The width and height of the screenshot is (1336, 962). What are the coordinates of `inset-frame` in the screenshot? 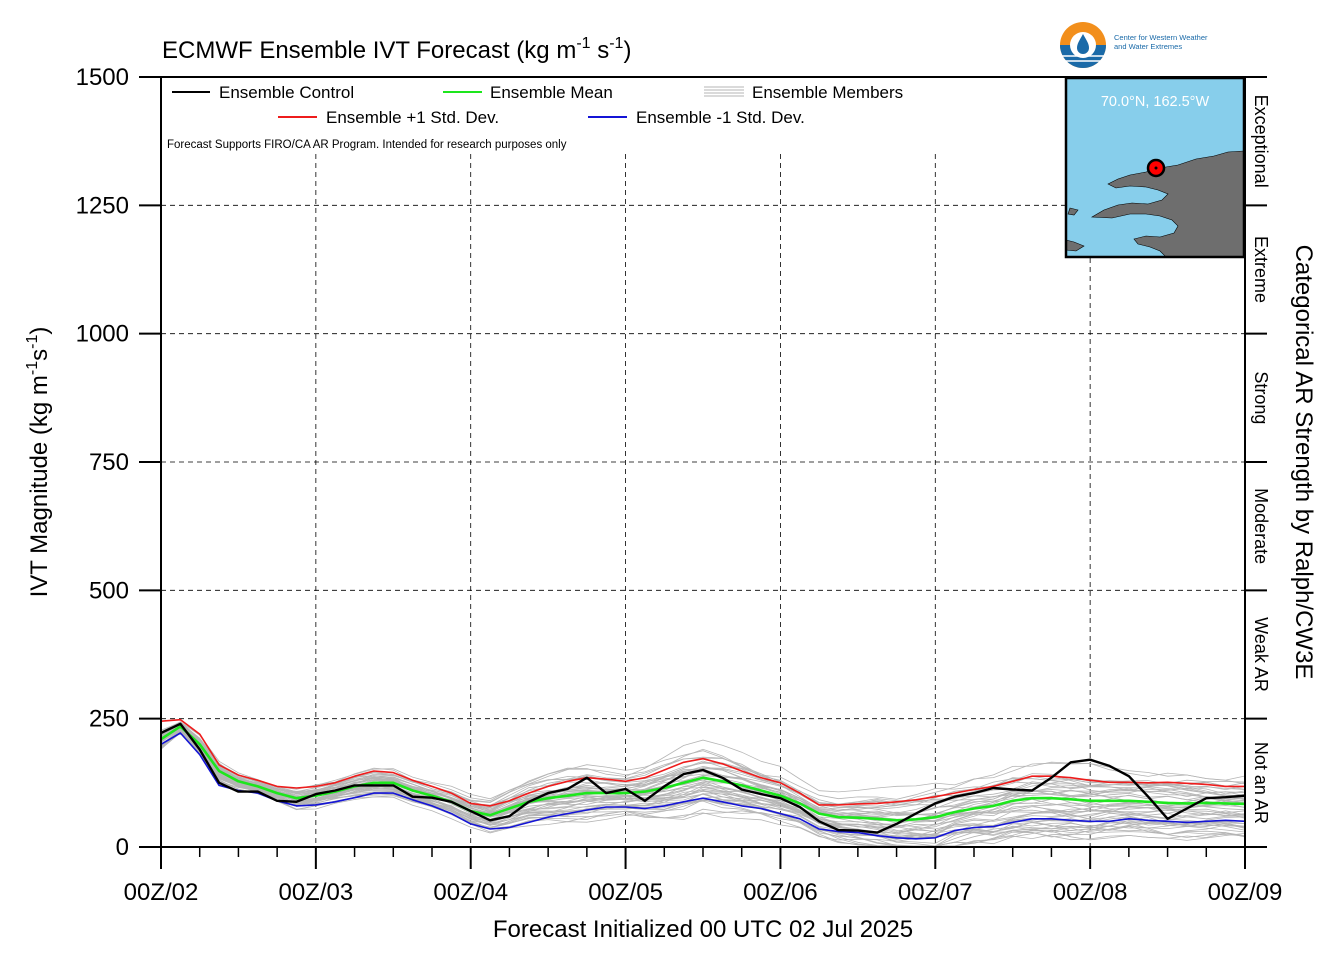 It's located at (1155, 167).